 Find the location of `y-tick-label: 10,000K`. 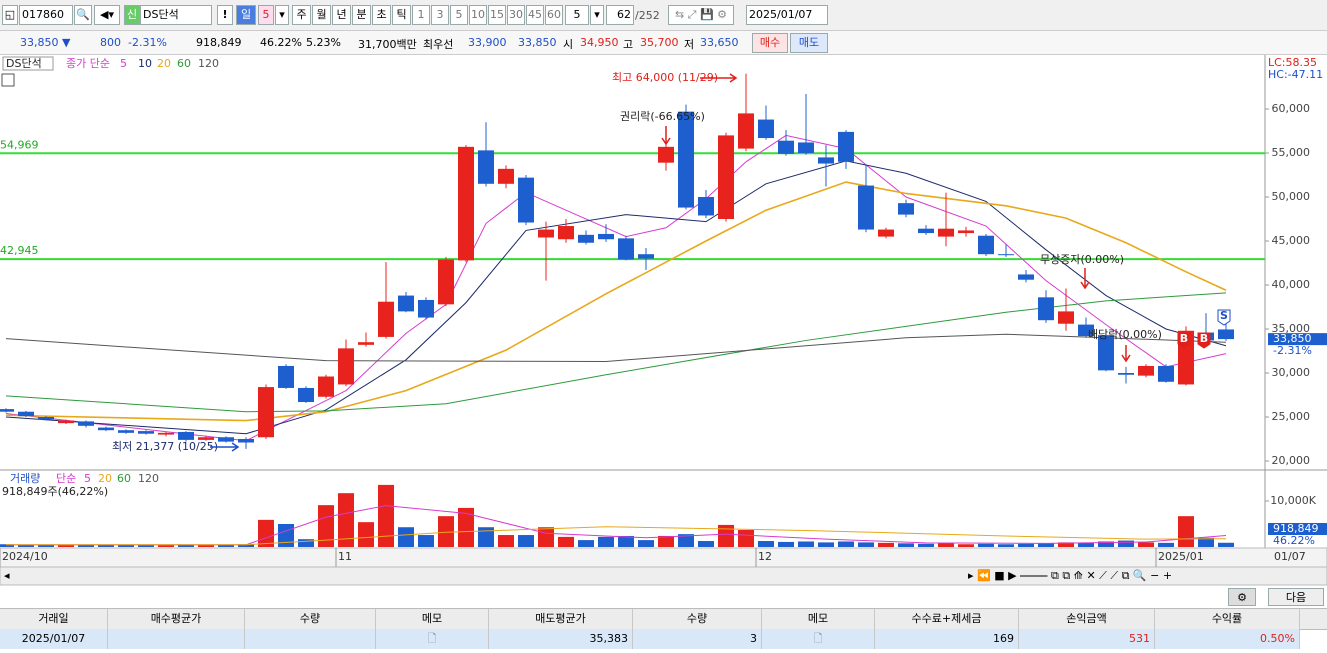

y-tick-label: 10,000K is located at coordinates (1293, 500).